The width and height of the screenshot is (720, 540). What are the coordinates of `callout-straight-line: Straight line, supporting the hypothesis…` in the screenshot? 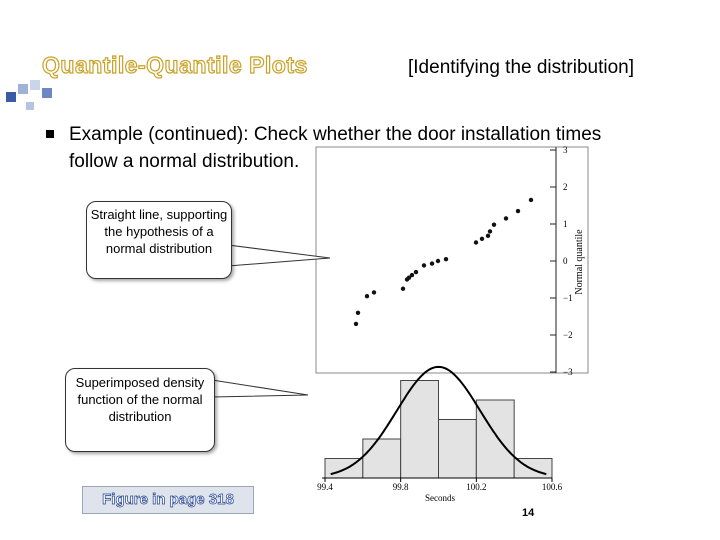 It's located at (159, 240).